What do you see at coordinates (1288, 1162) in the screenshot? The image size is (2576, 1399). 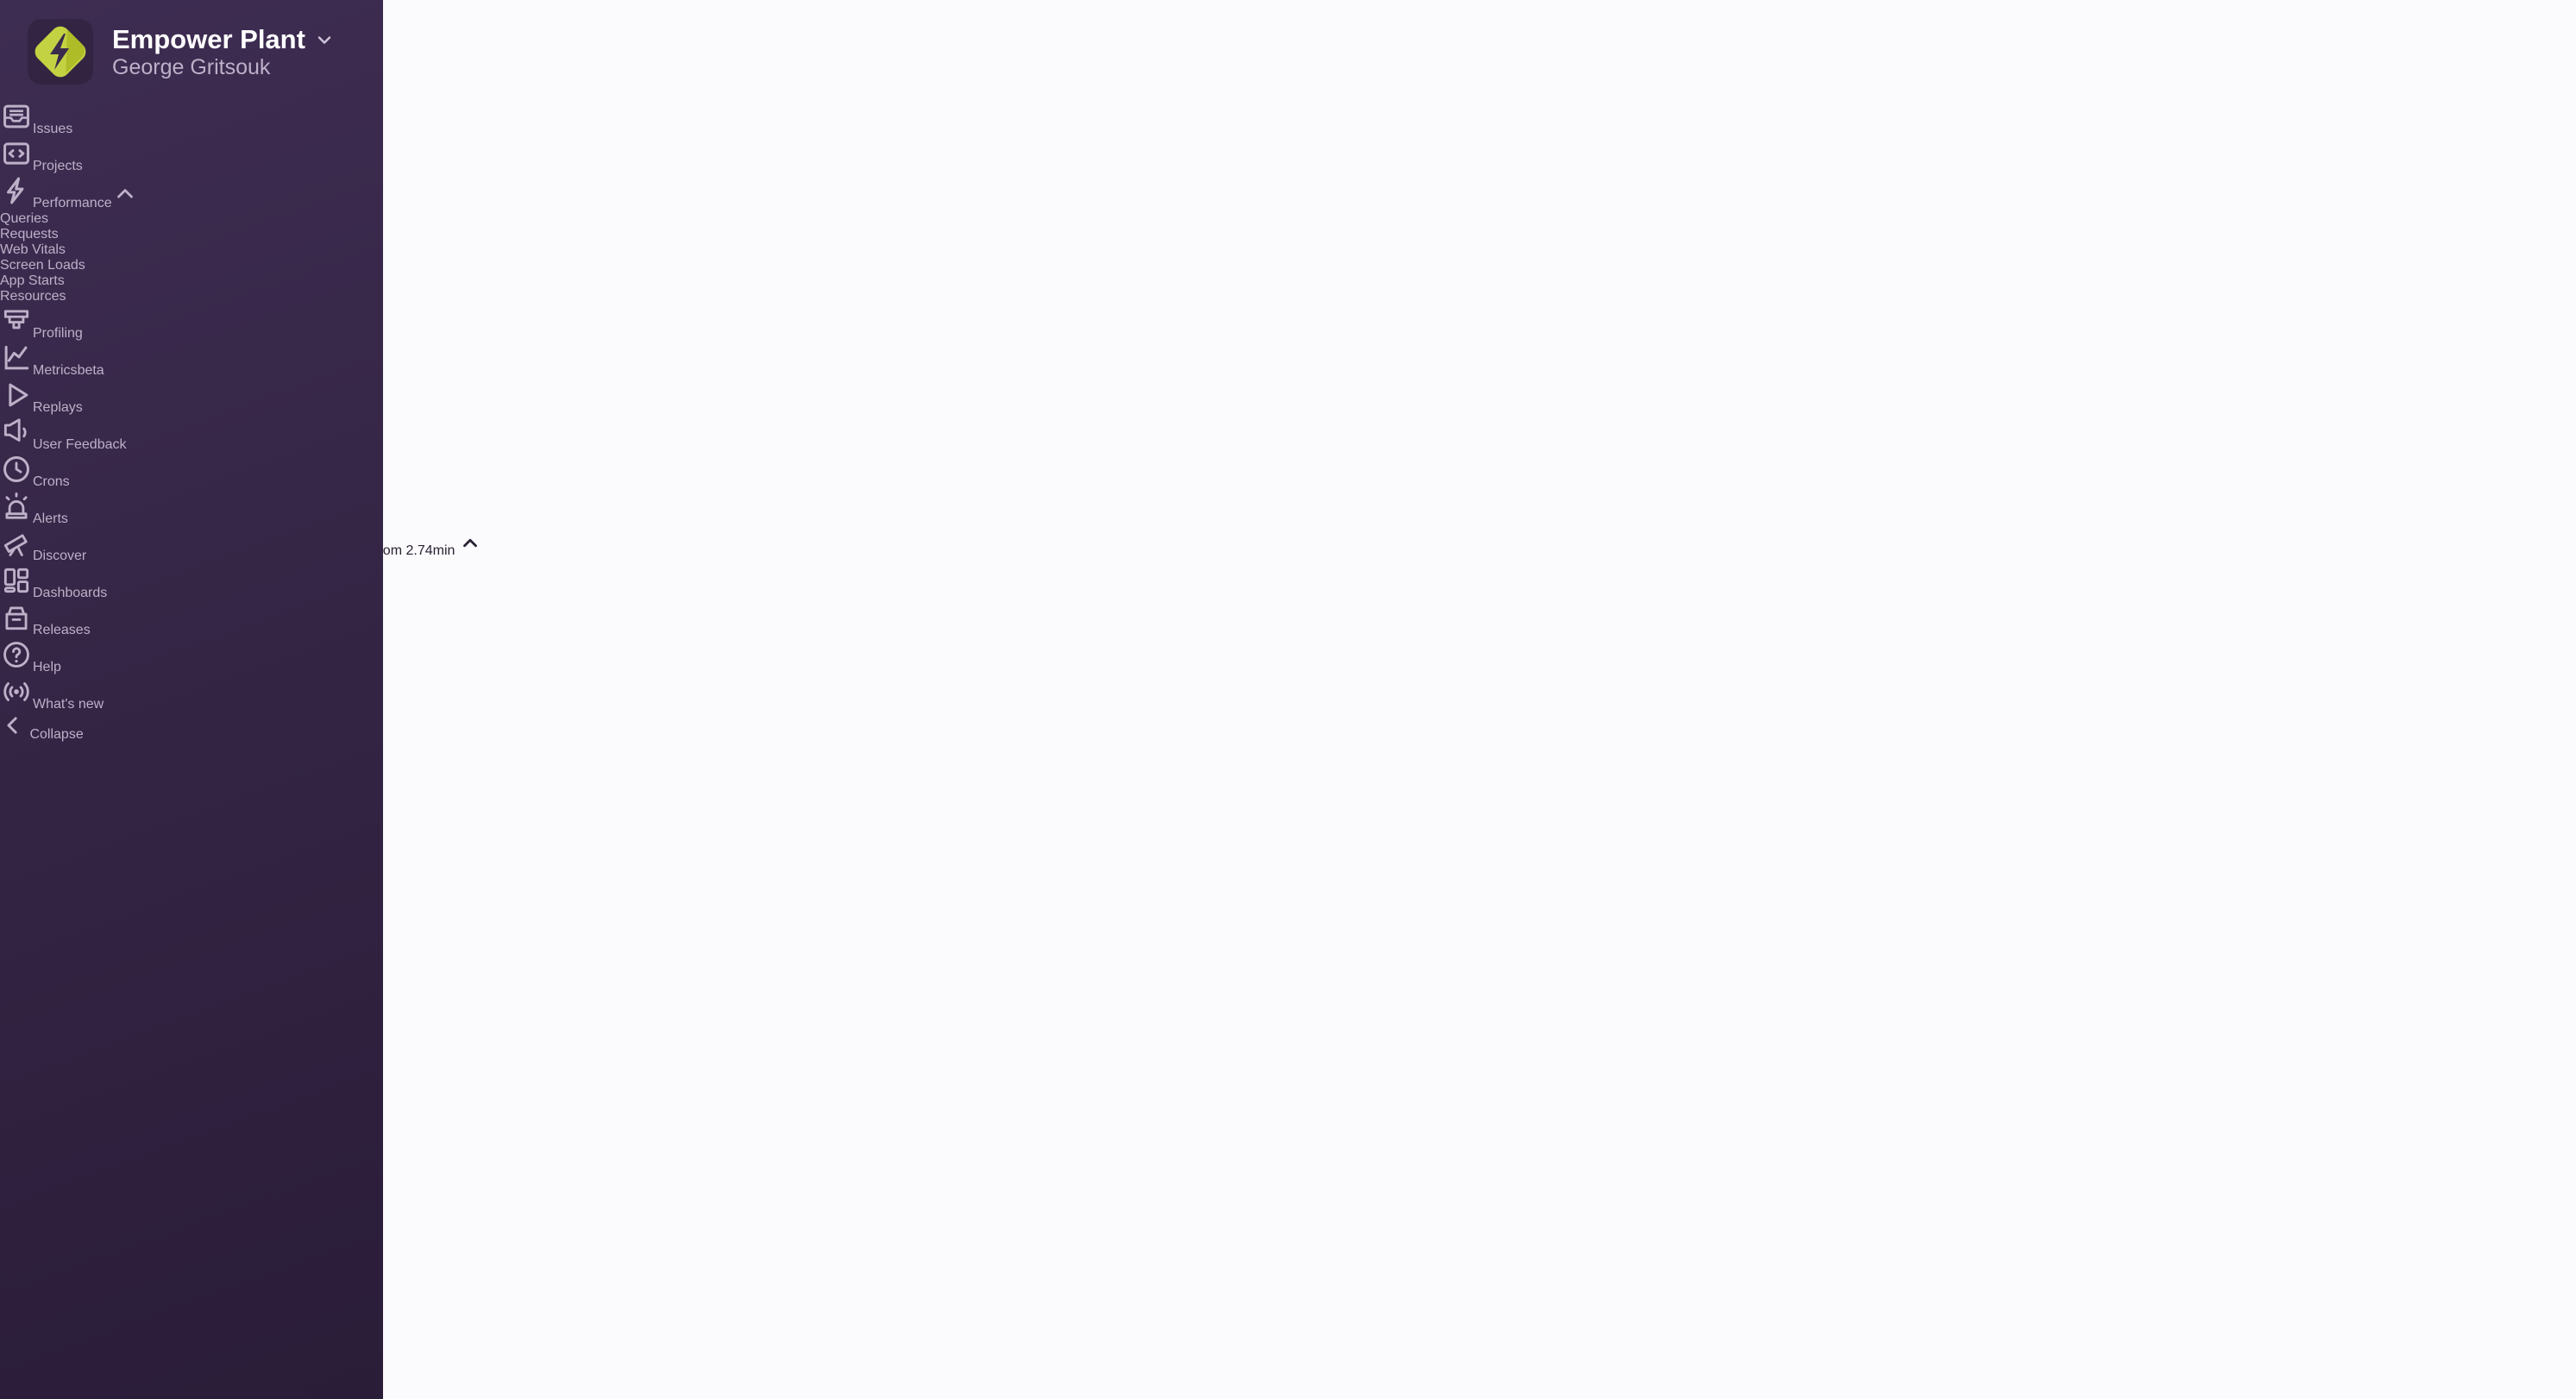 I see `column-header-http-method: HTTP Method` at bounding box center [1288, 1162].